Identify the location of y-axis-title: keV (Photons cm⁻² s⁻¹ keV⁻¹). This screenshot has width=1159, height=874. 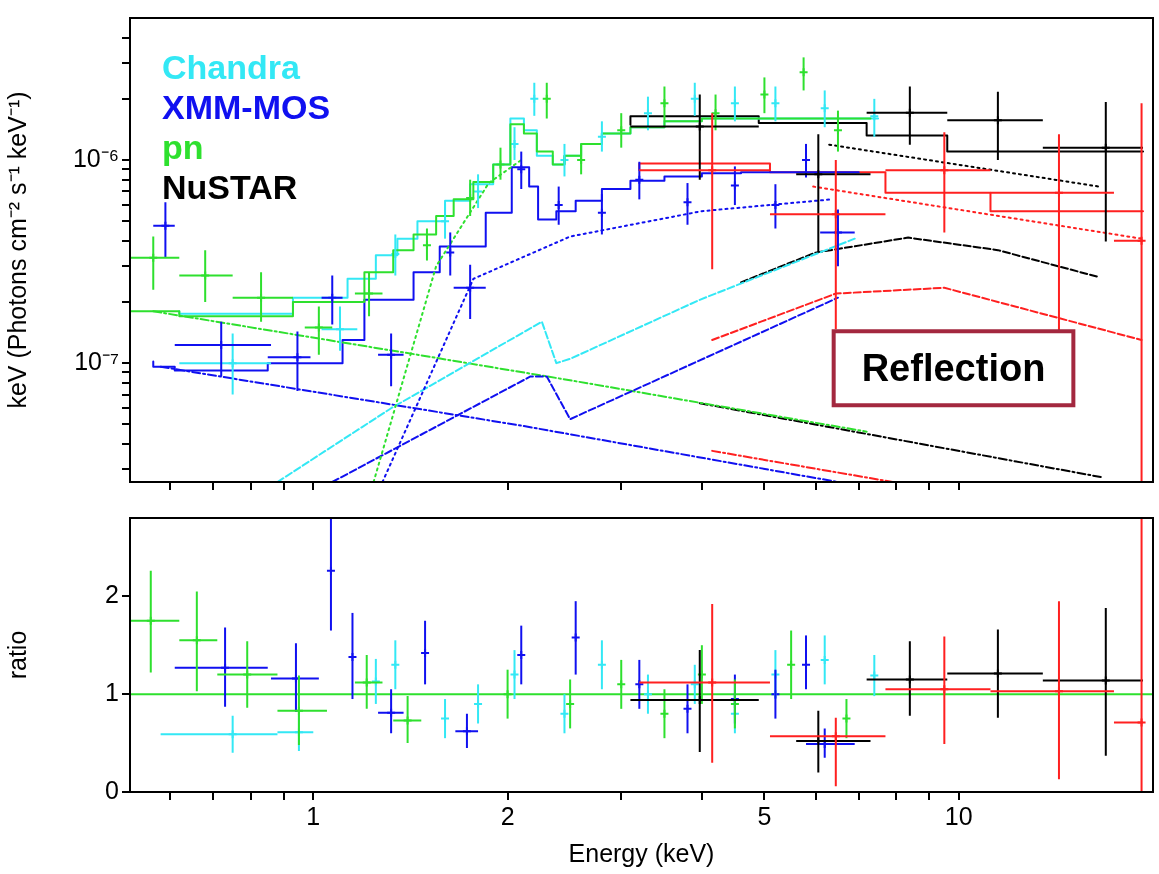
(16, 250).